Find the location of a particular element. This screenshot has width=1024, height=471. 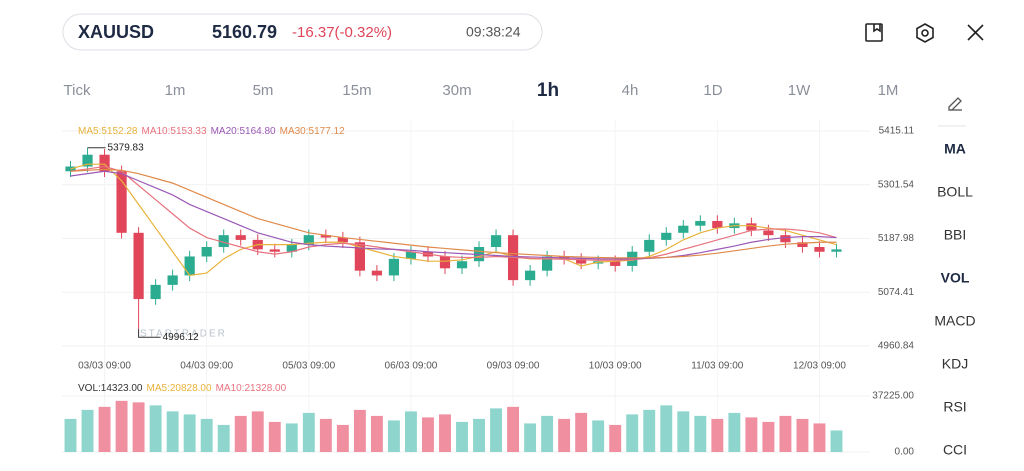

settings-icon is located at coordinates (925, 33).